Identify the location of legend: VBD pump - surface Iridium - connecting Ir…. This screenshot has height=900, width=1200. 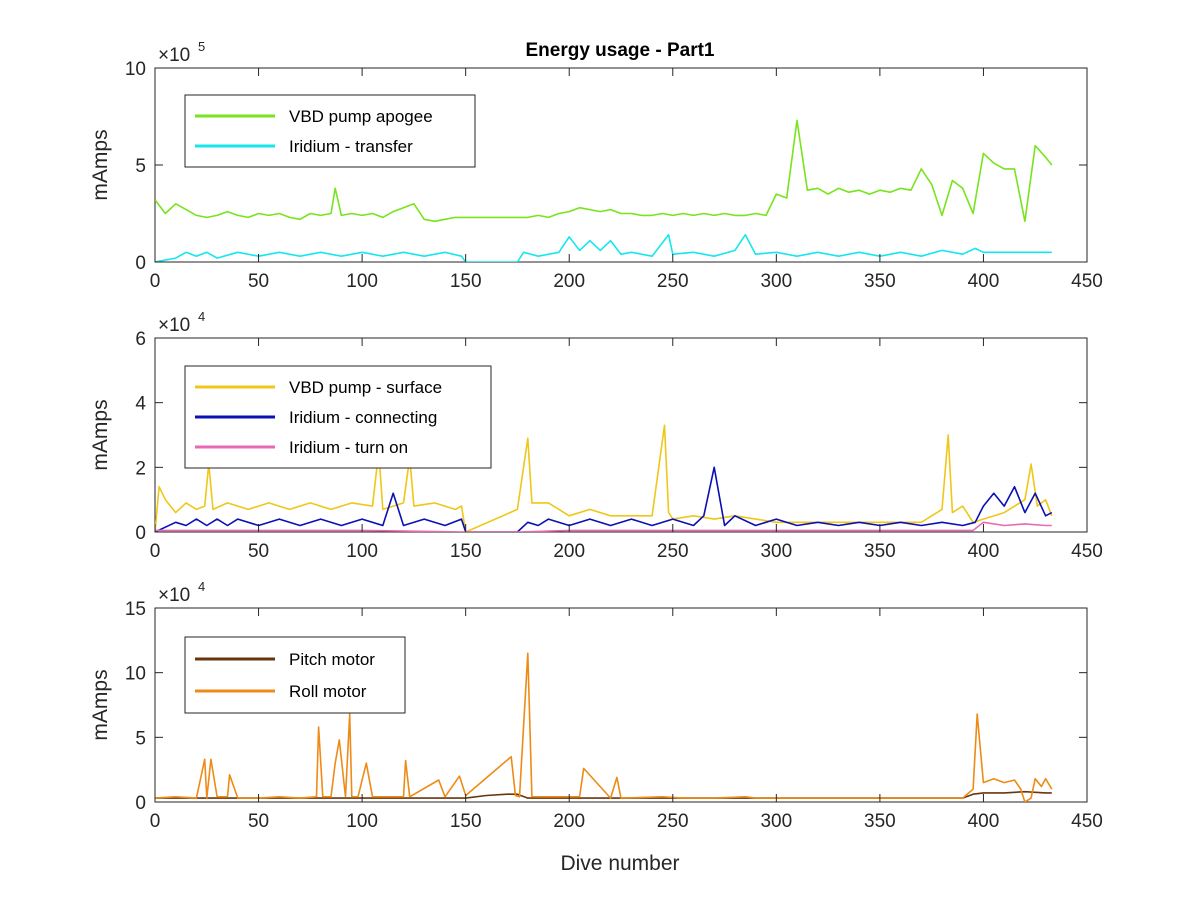
(338, 417).